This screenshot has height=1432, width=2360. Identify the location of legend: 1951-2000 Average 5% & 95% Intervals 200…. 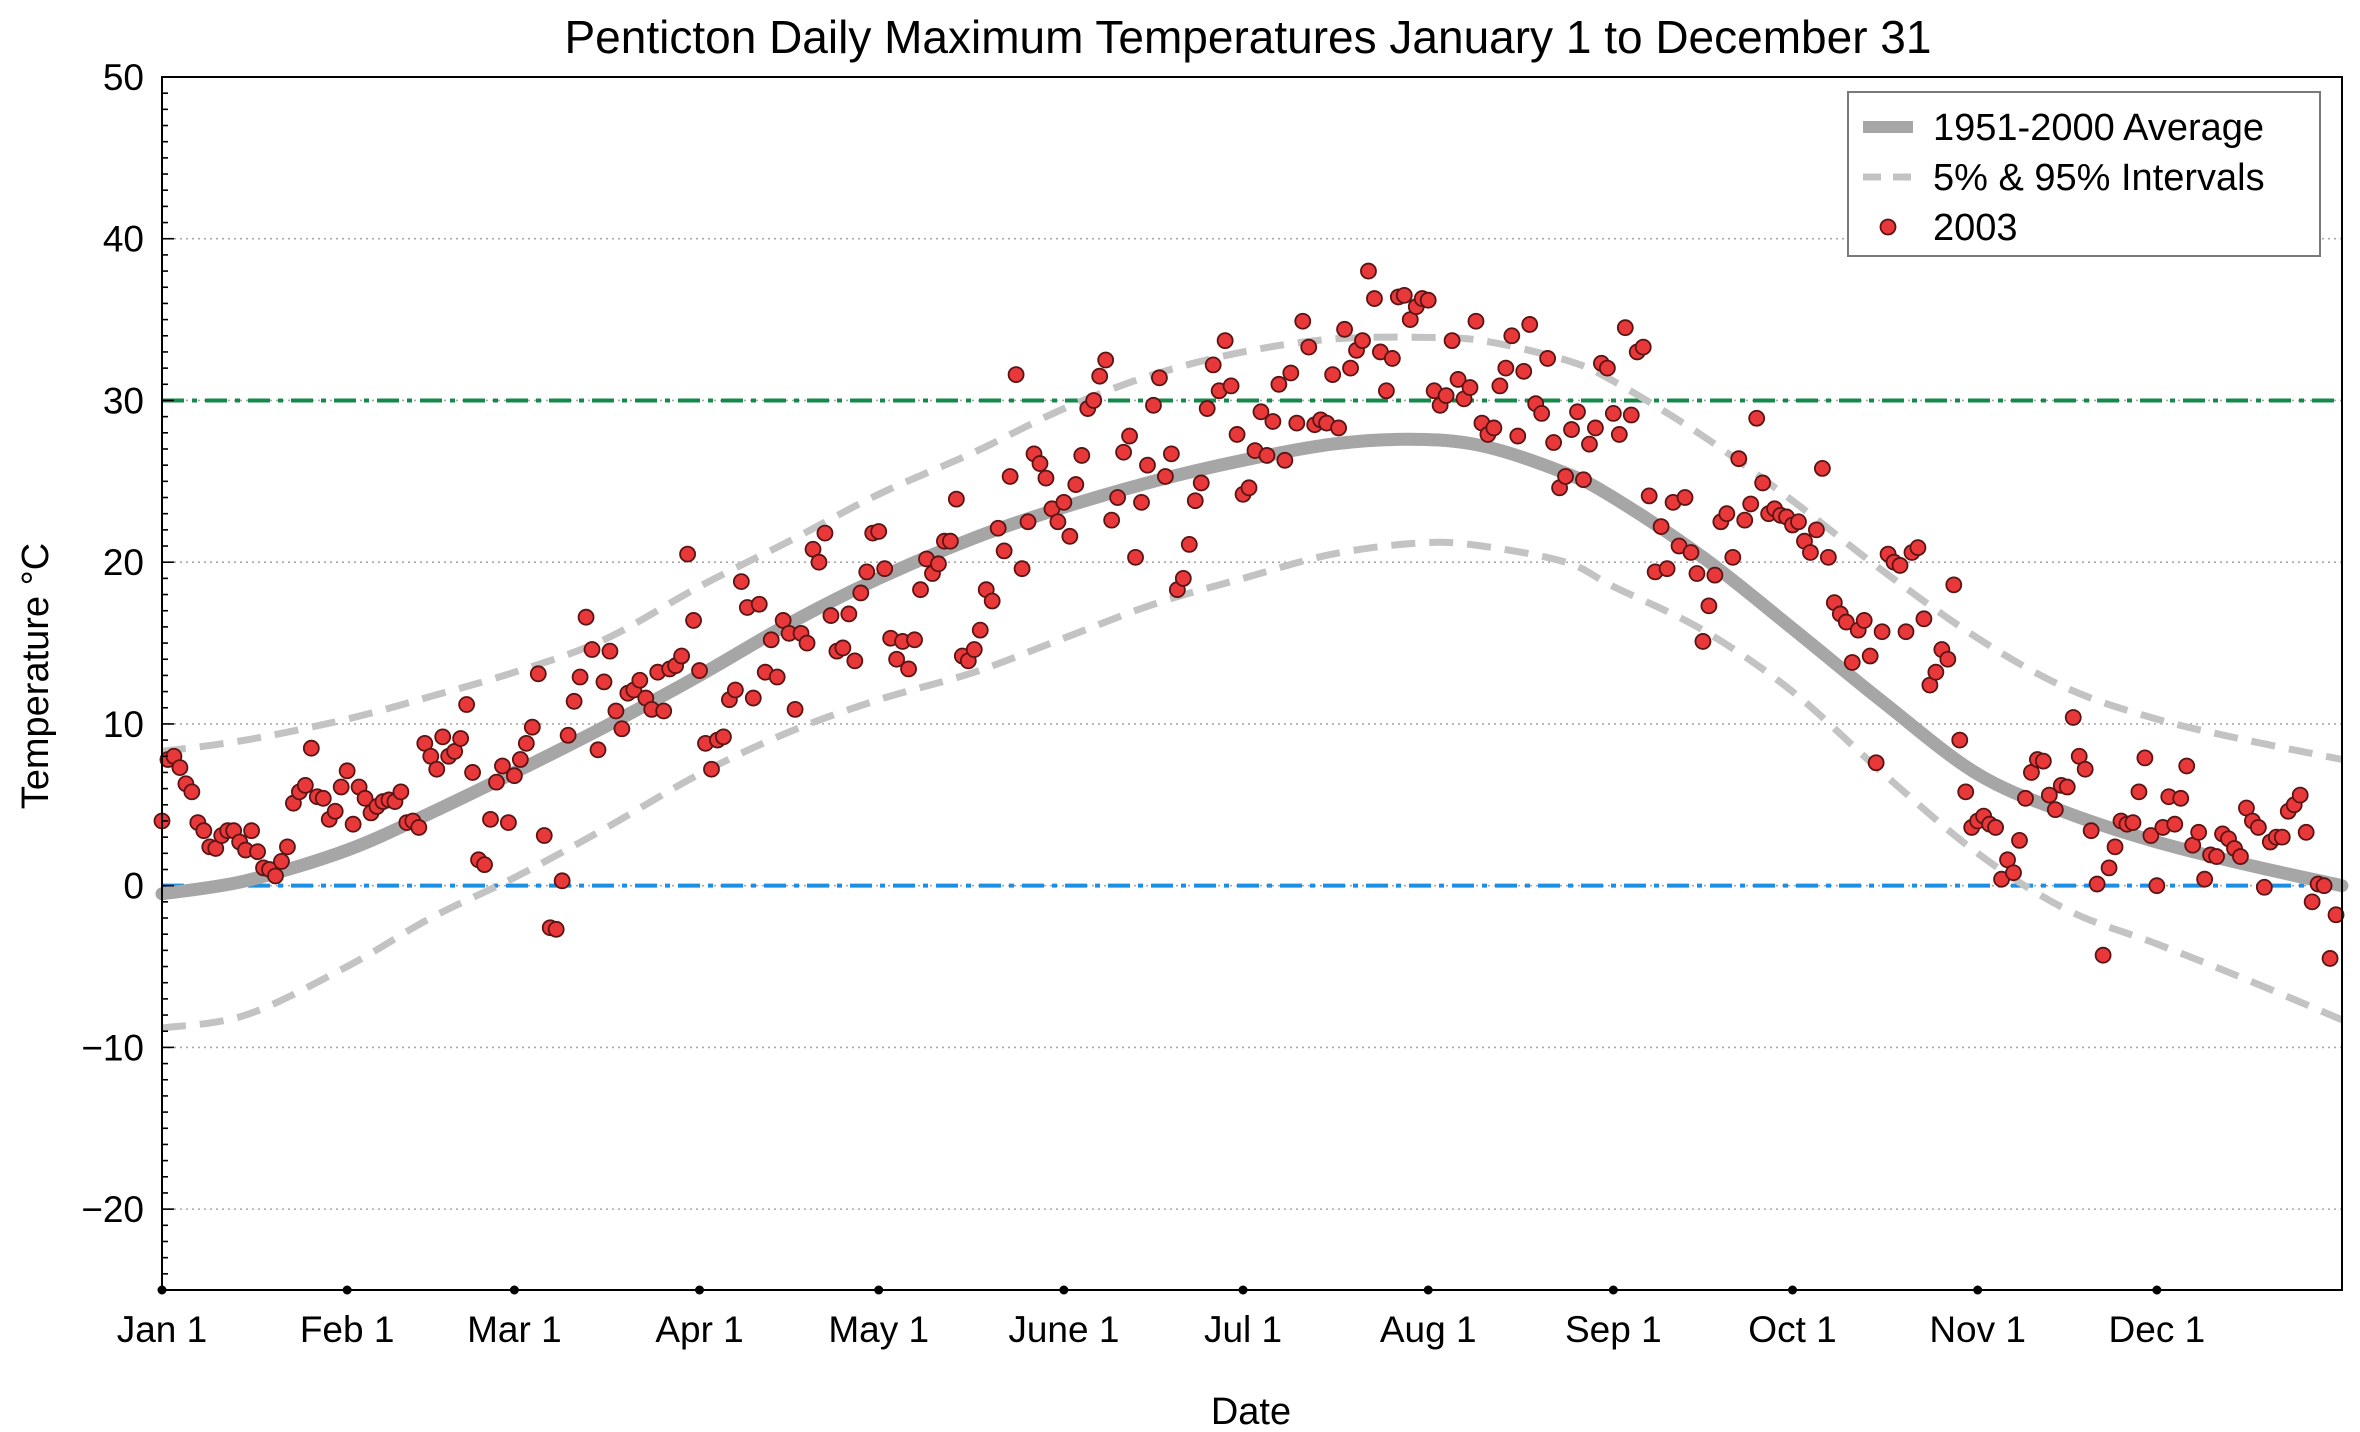
(2084, 174).